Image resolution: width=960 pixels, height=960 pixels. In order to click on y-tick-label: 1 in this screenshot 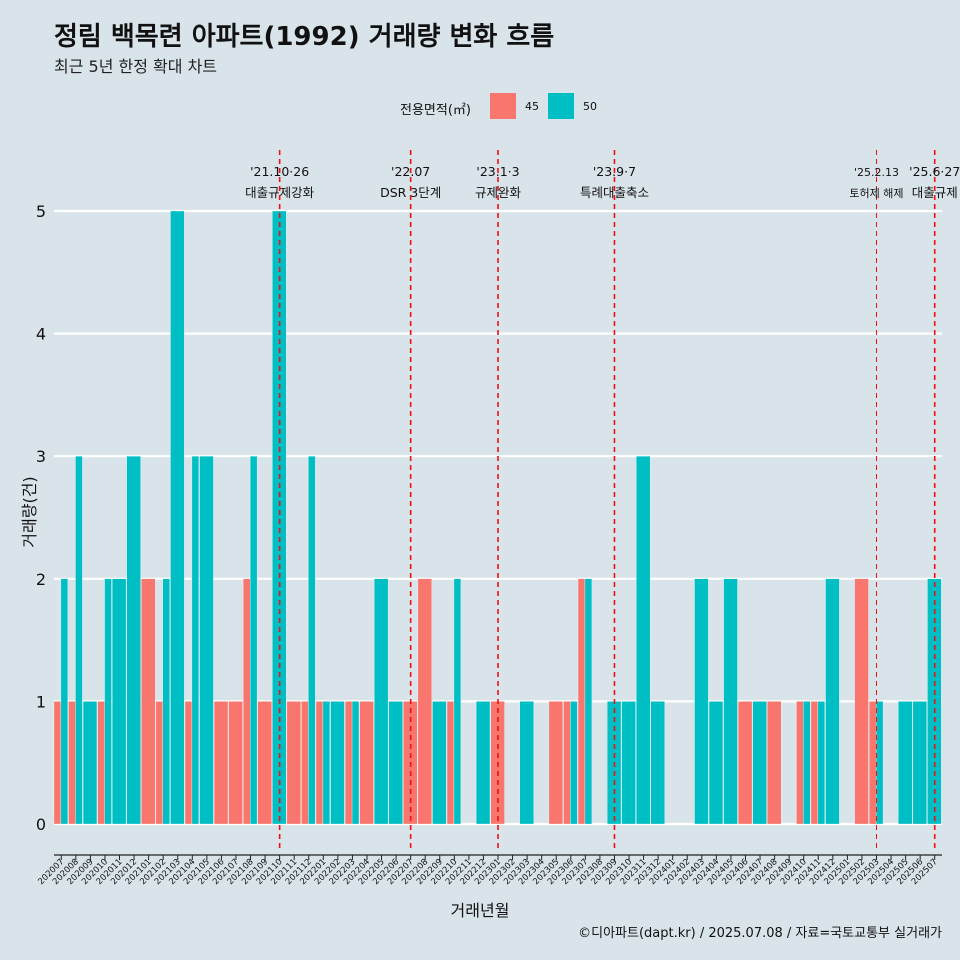, I will do `click(41, 701)`.